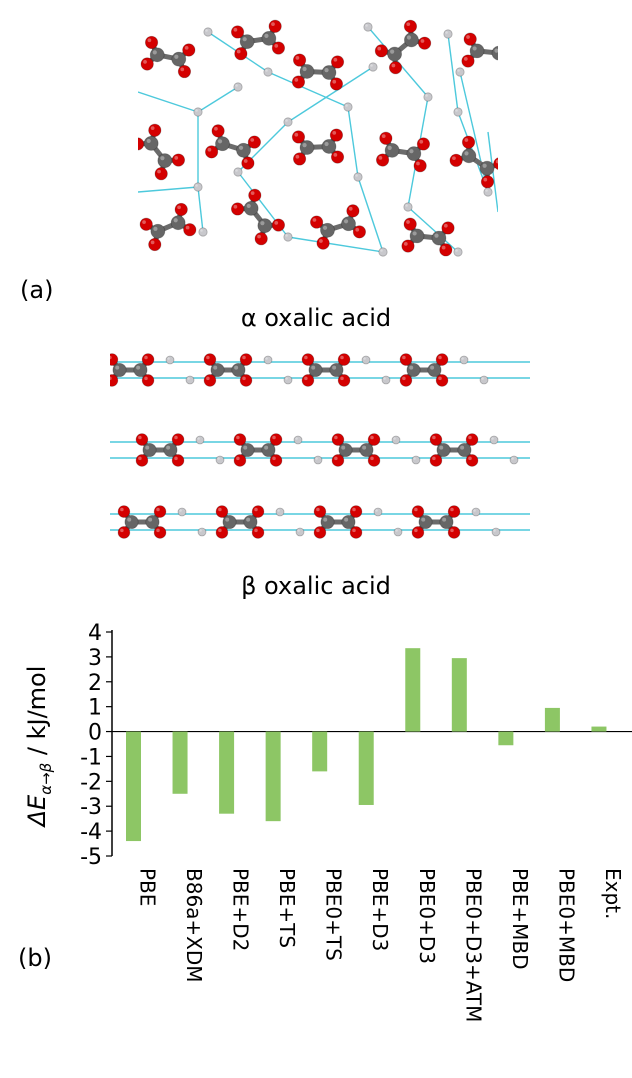  Describe the element at coordinates (413, 690) in the screenshot. I see `bar-PBE0+D3` at that location.